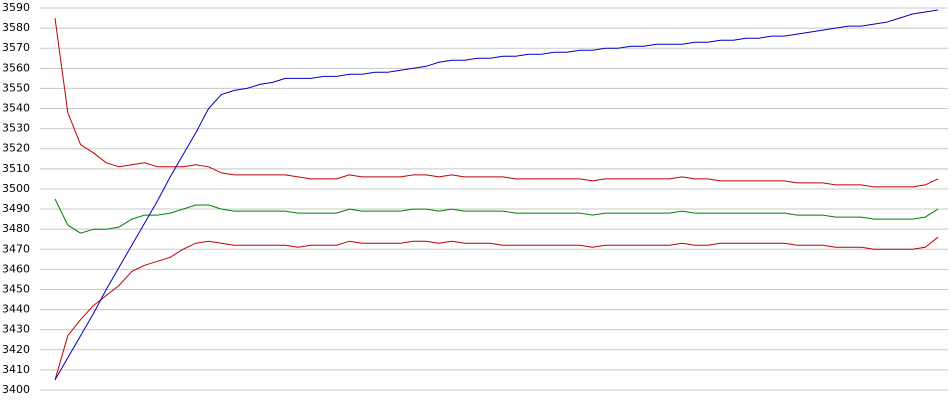 Image resolution: width=950 pixels, height=415 pixels. Describe the element at coordinates (16, 7) in the screenshot. I see `y-tick-label: 3590` at that location.